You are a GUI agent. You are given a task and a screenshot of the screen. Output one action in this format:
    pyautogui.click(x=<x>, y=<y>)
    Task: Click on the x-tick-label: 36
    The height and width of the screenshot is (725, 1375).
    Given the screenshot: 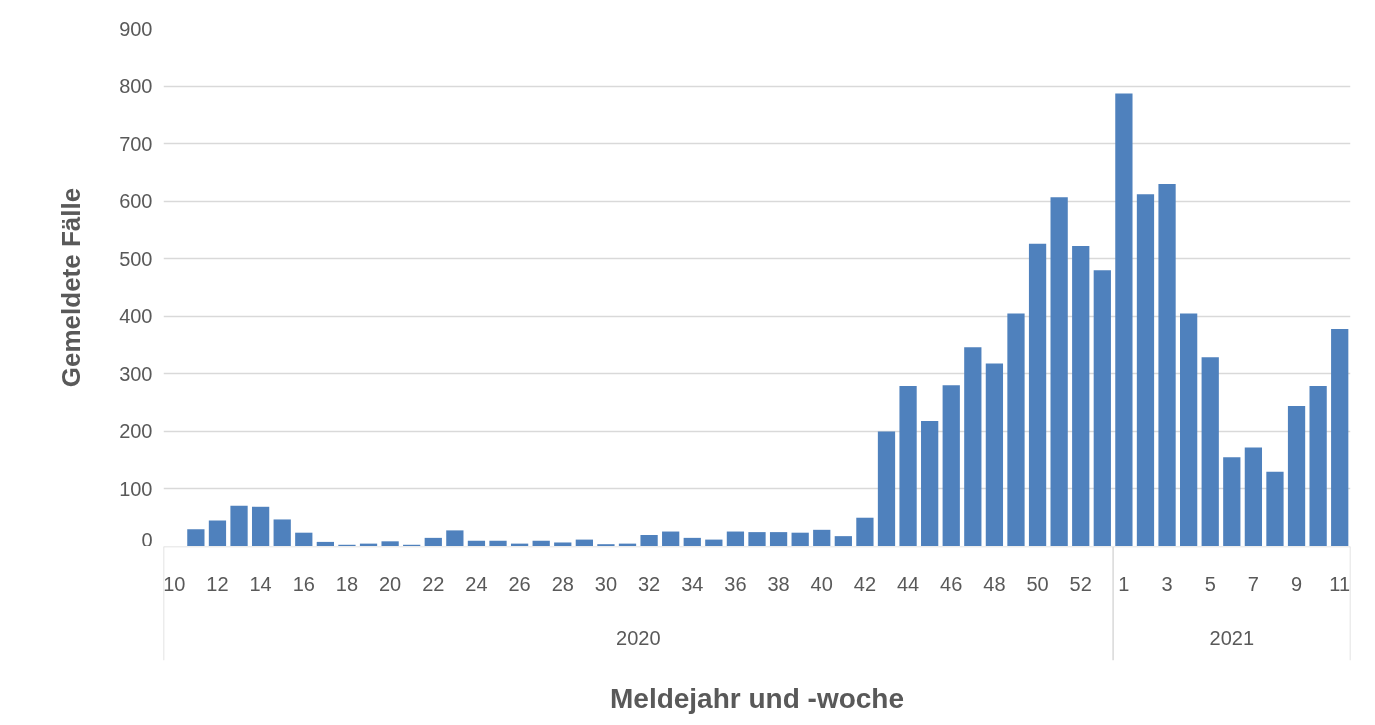 What is the action you would take?
    pyautogui.click(x=735, y=583)
    